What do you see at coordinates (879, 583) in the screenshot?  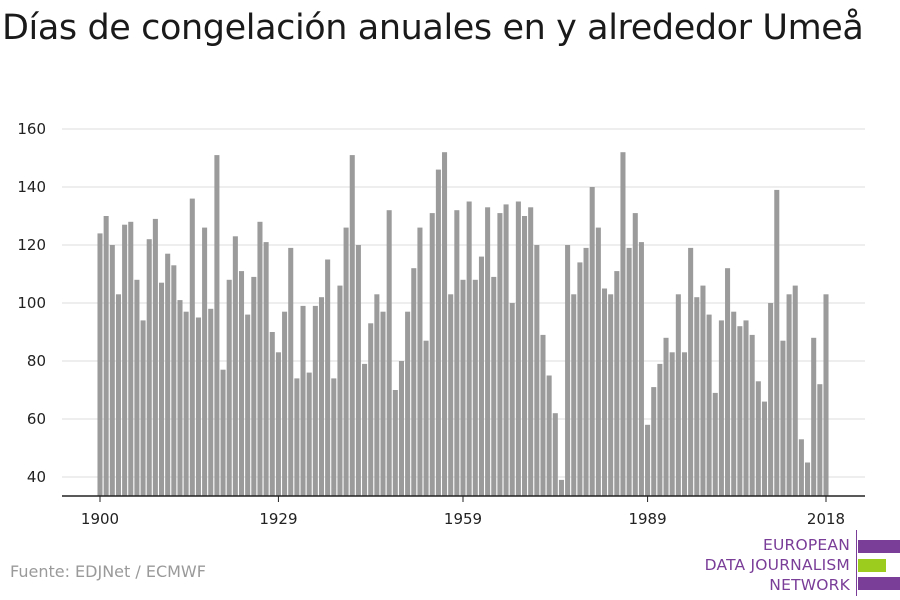 I see `logo-bar-bottom` at bounding box center [879, 583].